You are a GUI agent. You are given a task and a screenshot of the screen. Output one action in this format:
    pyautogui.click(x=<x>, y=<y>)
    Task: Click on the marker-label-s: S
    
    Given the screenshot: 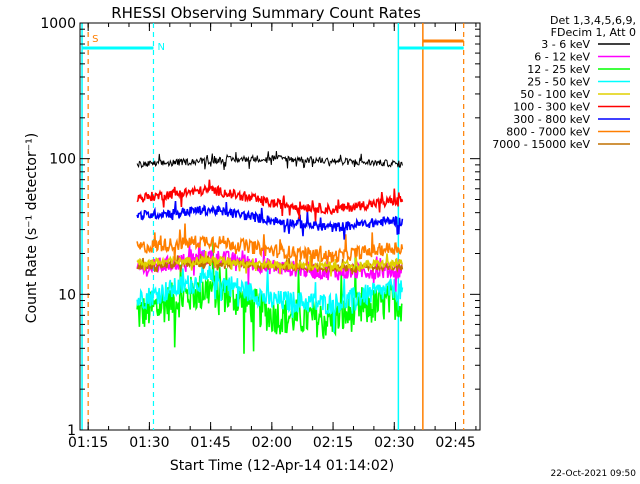 What is the action you would take?
    pyautogui.click(x=95, y=39)
    